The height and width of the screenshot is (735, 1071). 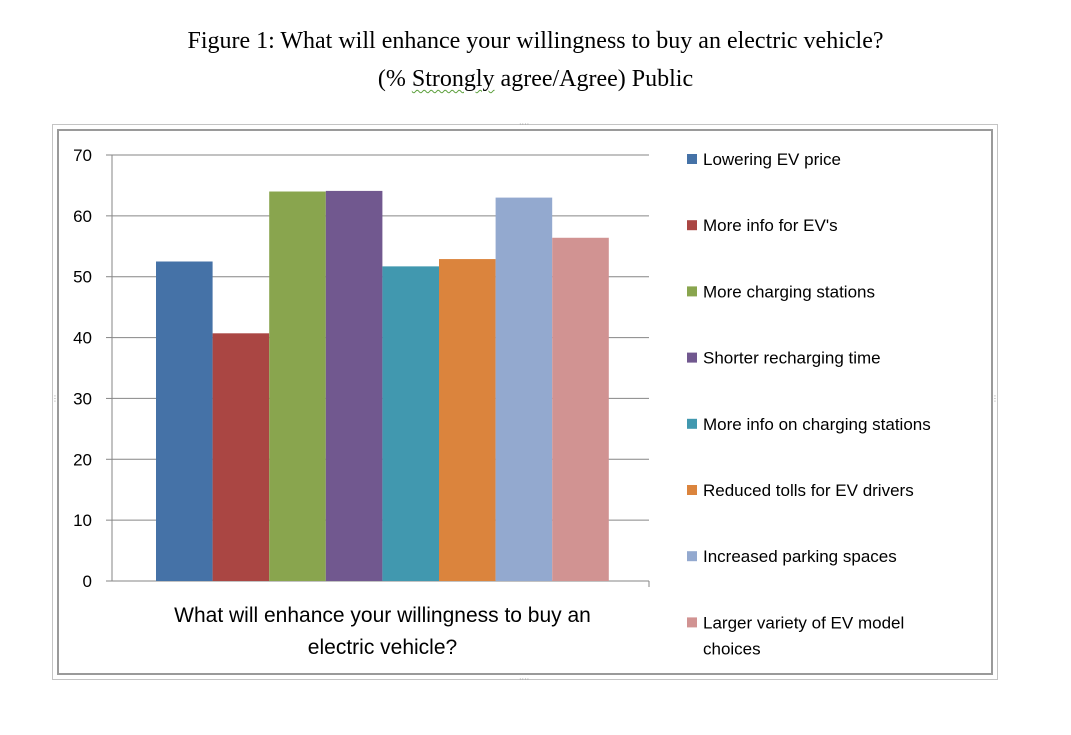 I want to click on title-suffix: agree/Agree) Public, so click(x=594, y=79).